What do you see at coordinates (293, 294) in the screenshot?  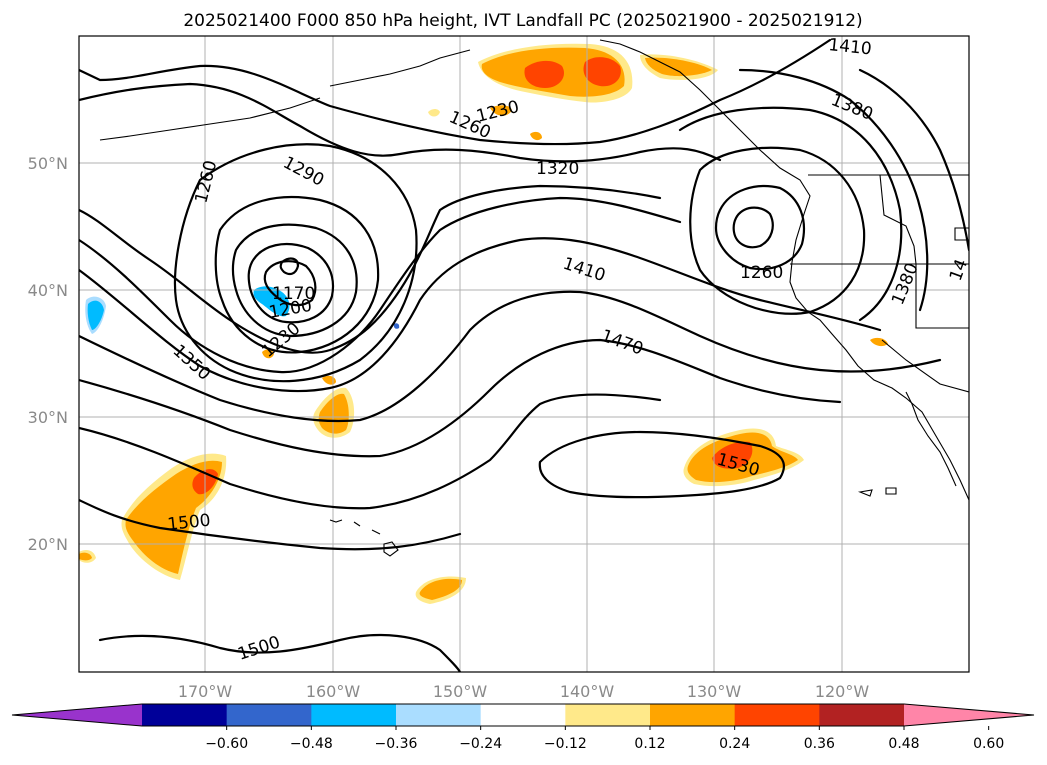 I see `contour-label-1170: 1170` at bounding box center [293, 294].